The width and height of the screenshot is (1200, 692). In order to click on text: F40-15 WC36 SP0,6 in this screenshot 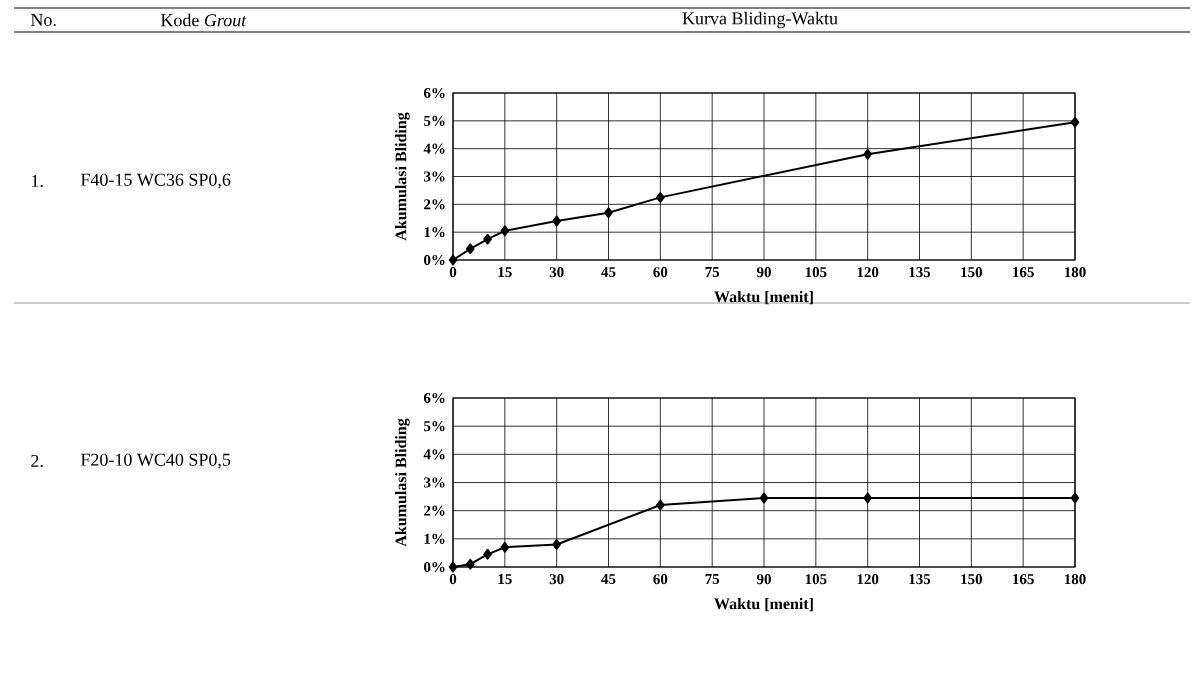, I will do `click(155, 181)`.